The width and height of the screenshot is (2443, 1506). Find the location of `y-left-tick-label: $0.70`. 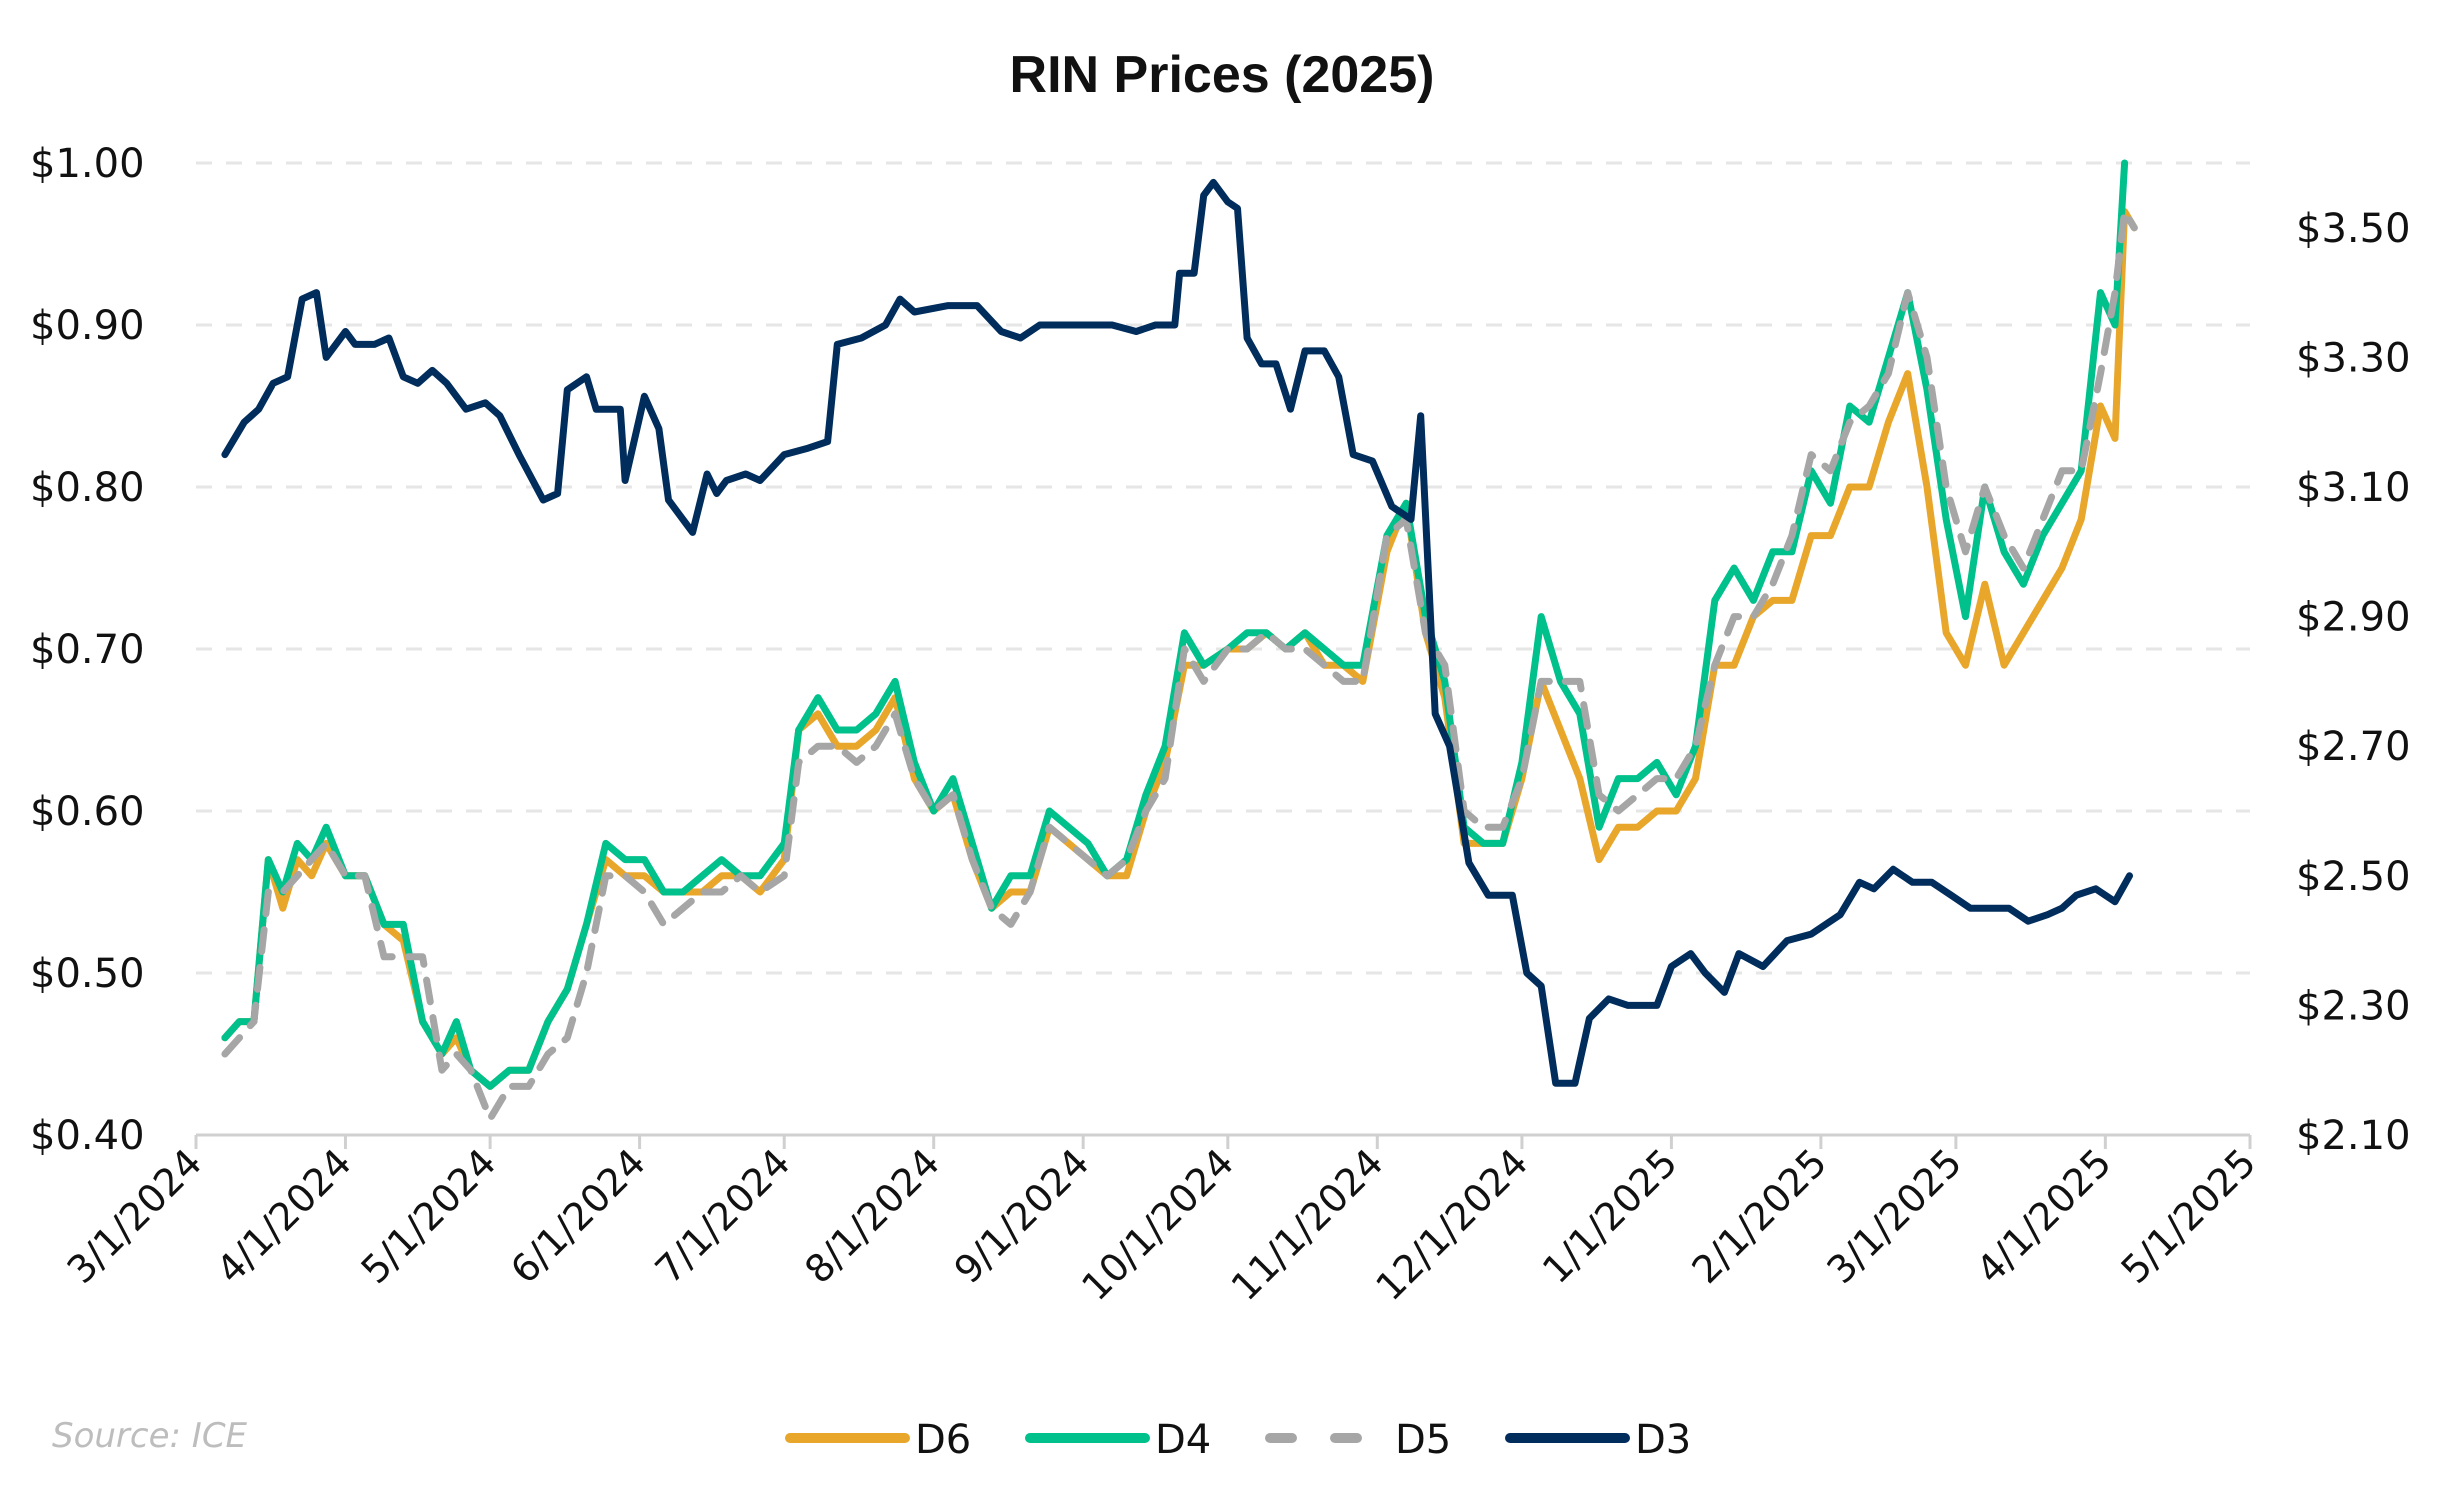

y-left-tick-label: $0.70 is located at coordinates (87, 650).